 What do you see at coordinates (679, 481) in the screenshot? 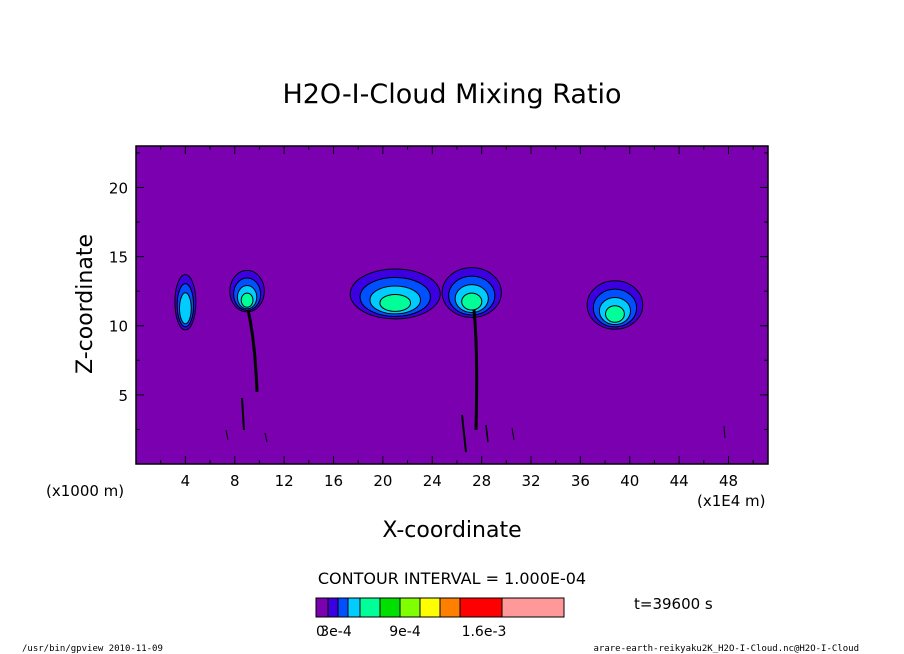
I see `x-tick-label: 44` at bounding box center [679, 481].